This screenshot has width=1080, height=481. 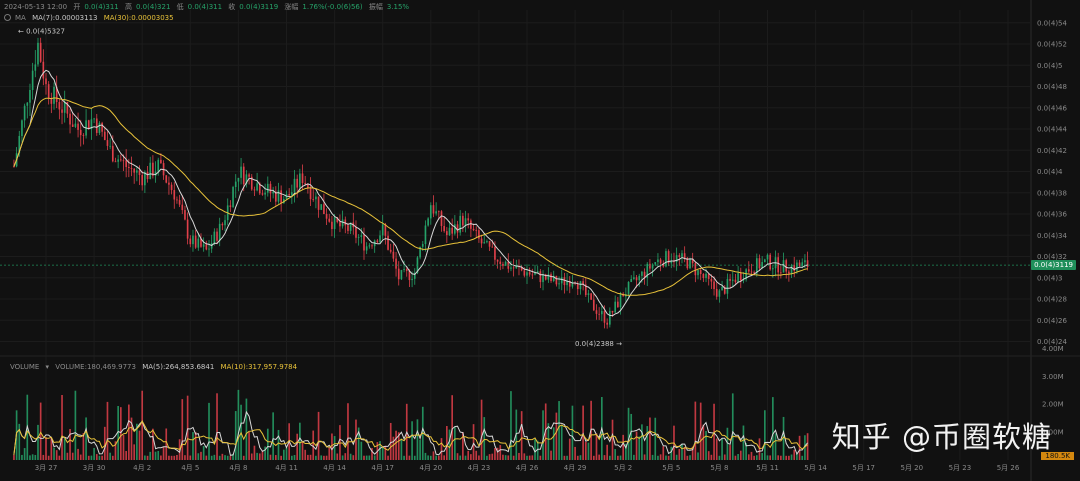 What do you see at coordinates (142, 468) in the screenshot?
I see `x-tick-label: 4月 2` at bounding box center [142, 468].